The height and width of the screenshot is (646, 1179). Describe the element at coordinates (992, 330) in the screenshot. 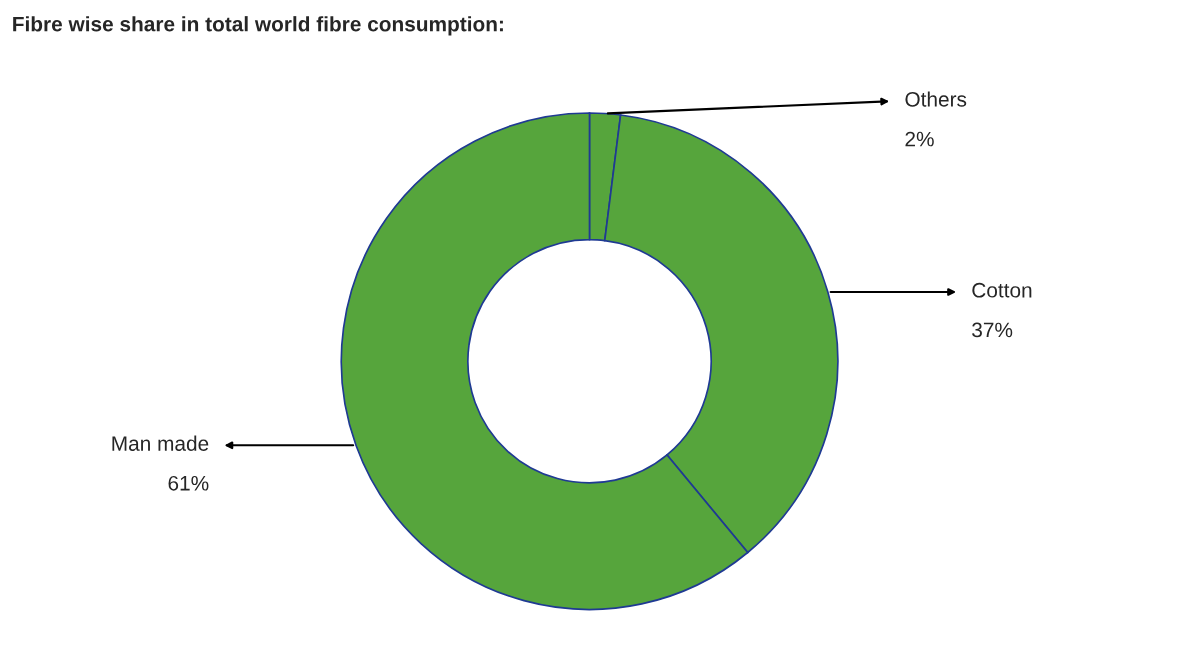

I see `data-label: 37%` at that location.